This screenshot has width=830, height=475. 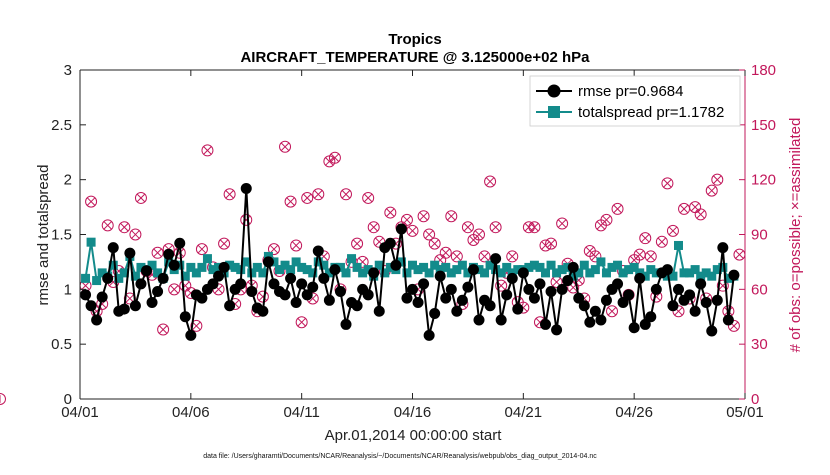 I want to click on legend-spread-marker, so click(x=554, y=112).